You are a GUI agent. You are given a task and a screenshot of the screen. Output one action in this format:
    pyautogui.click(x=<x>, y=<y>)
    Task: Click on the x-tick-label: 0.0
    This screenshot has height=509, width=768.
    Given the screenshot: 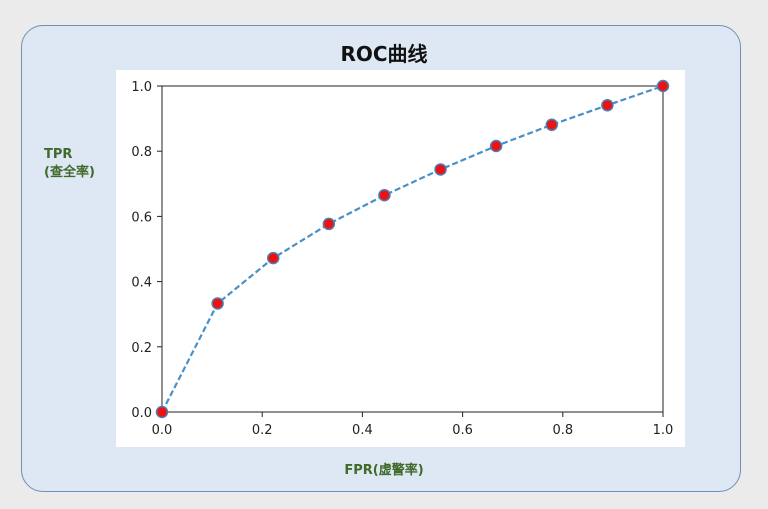 What is the action you would take?
    pyautogui.click(x=162, y=430)
    